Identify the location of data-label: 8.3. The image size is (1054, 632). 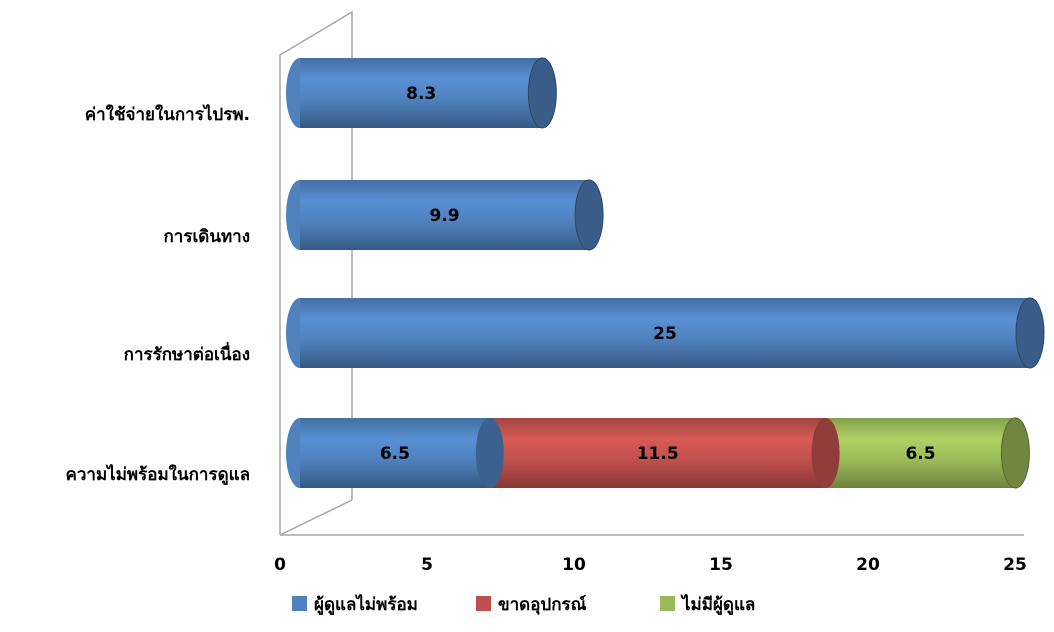
(421, 94).